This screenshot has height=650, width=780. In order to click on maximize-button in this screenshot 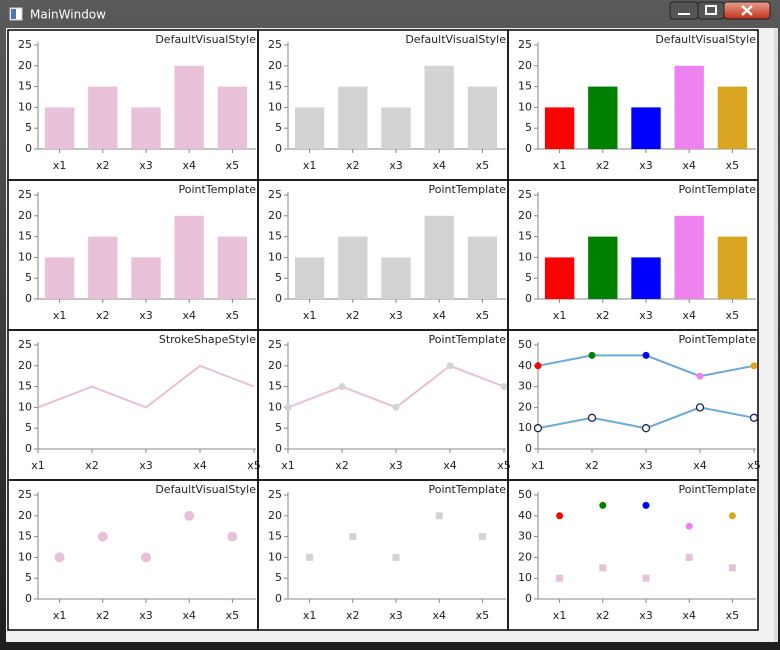, I will do `click(711, 10)`.